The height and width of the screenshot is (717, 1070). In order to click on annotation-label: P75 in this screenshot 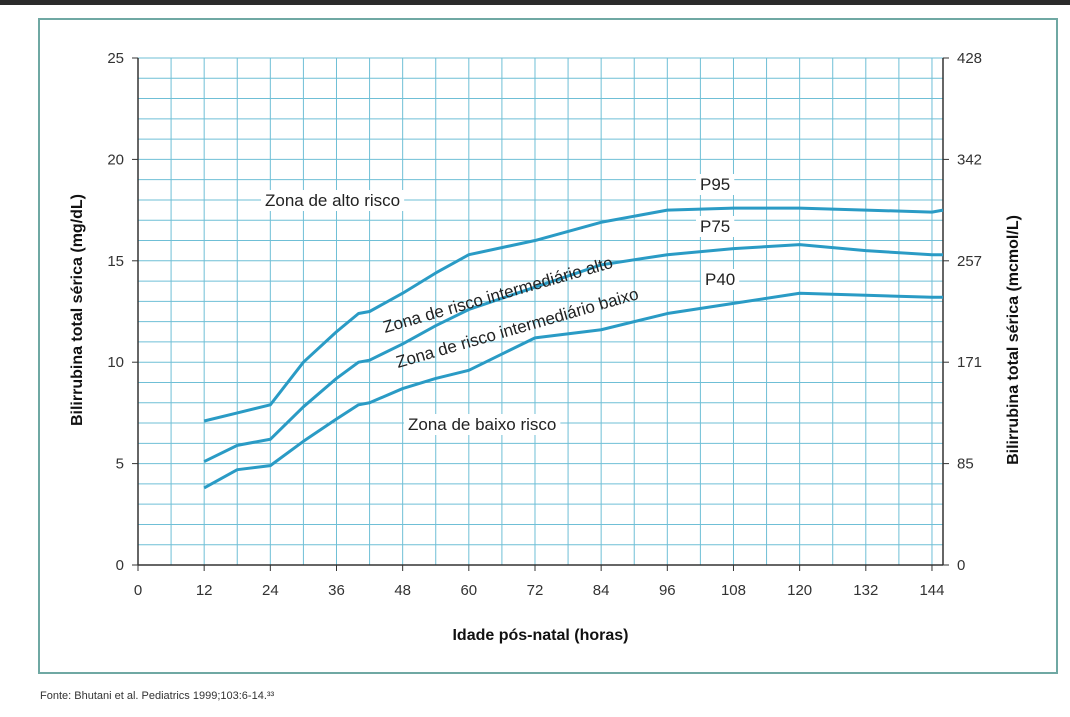, I will do `click(715, 226)`.